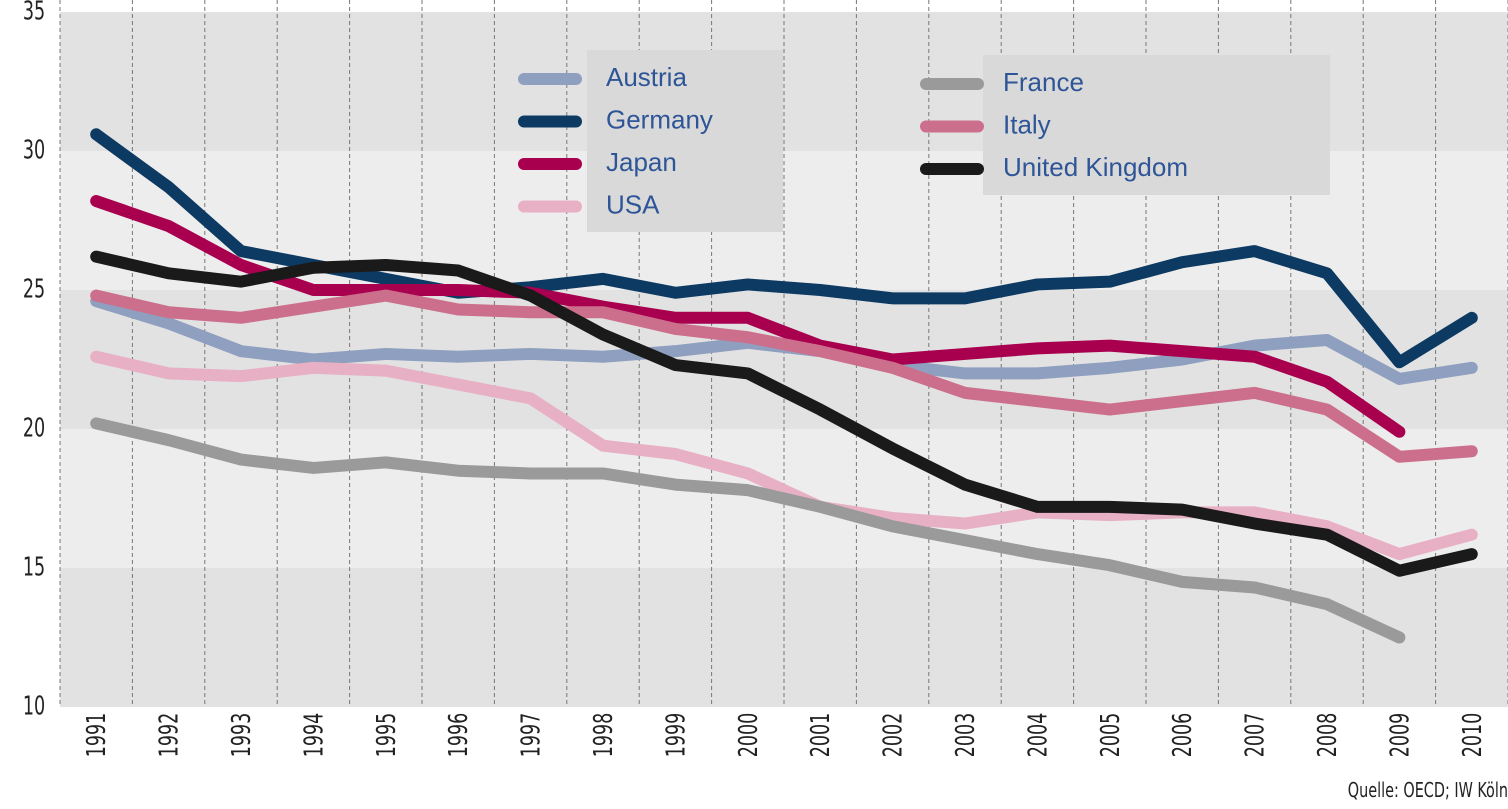  What do you see at coordinates (459, 735) in the screenshot?
I see `x-tick-label: 1996` at bounding box center [459, 735].